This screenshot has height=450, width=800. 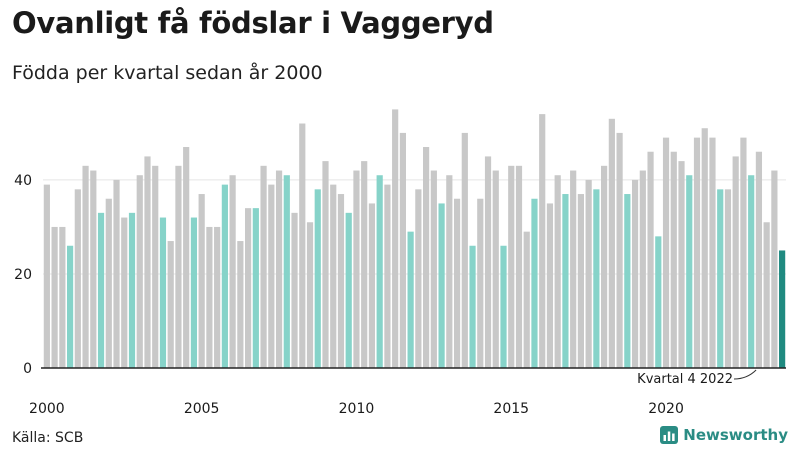 What do you see at coordinates (294, 290) in the screenshot?
I see `bar: 2008 Q1: 33` at bounding box center [294, 290].